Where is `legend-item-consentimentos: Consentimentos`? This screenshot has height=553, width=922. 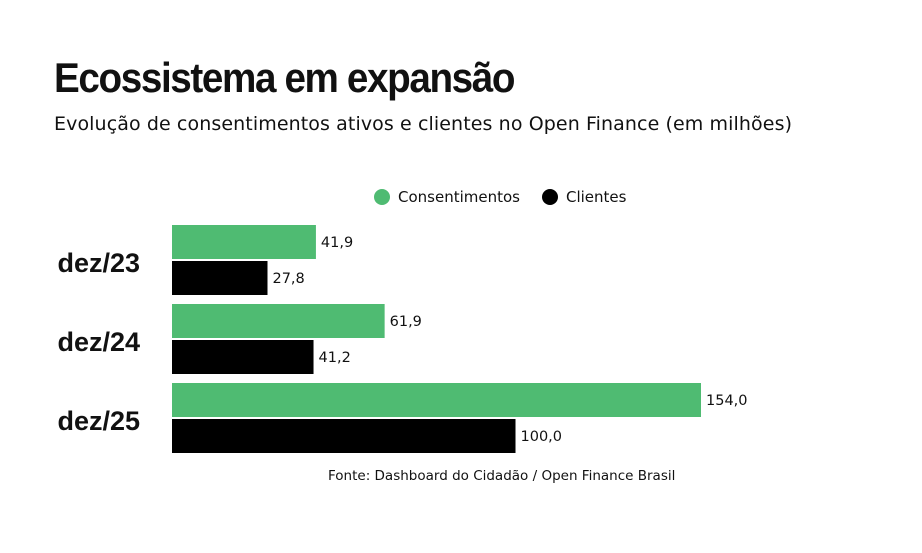 legend-item-consentimentos: Consentimentos is located at coordinates (447, 197).